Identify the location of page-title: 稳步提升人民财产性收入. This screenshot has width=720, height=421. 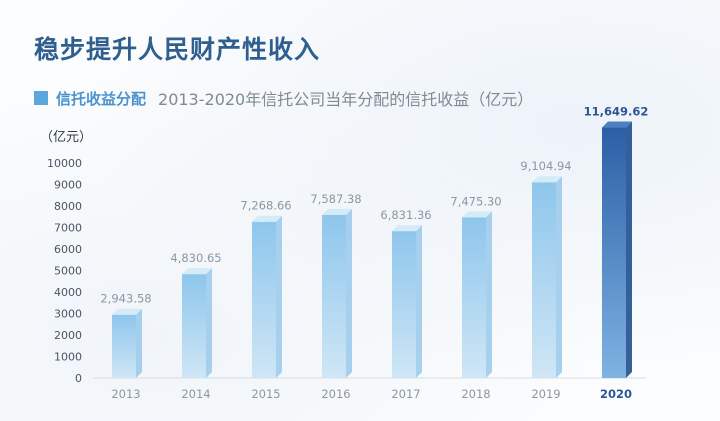
(177, 49).